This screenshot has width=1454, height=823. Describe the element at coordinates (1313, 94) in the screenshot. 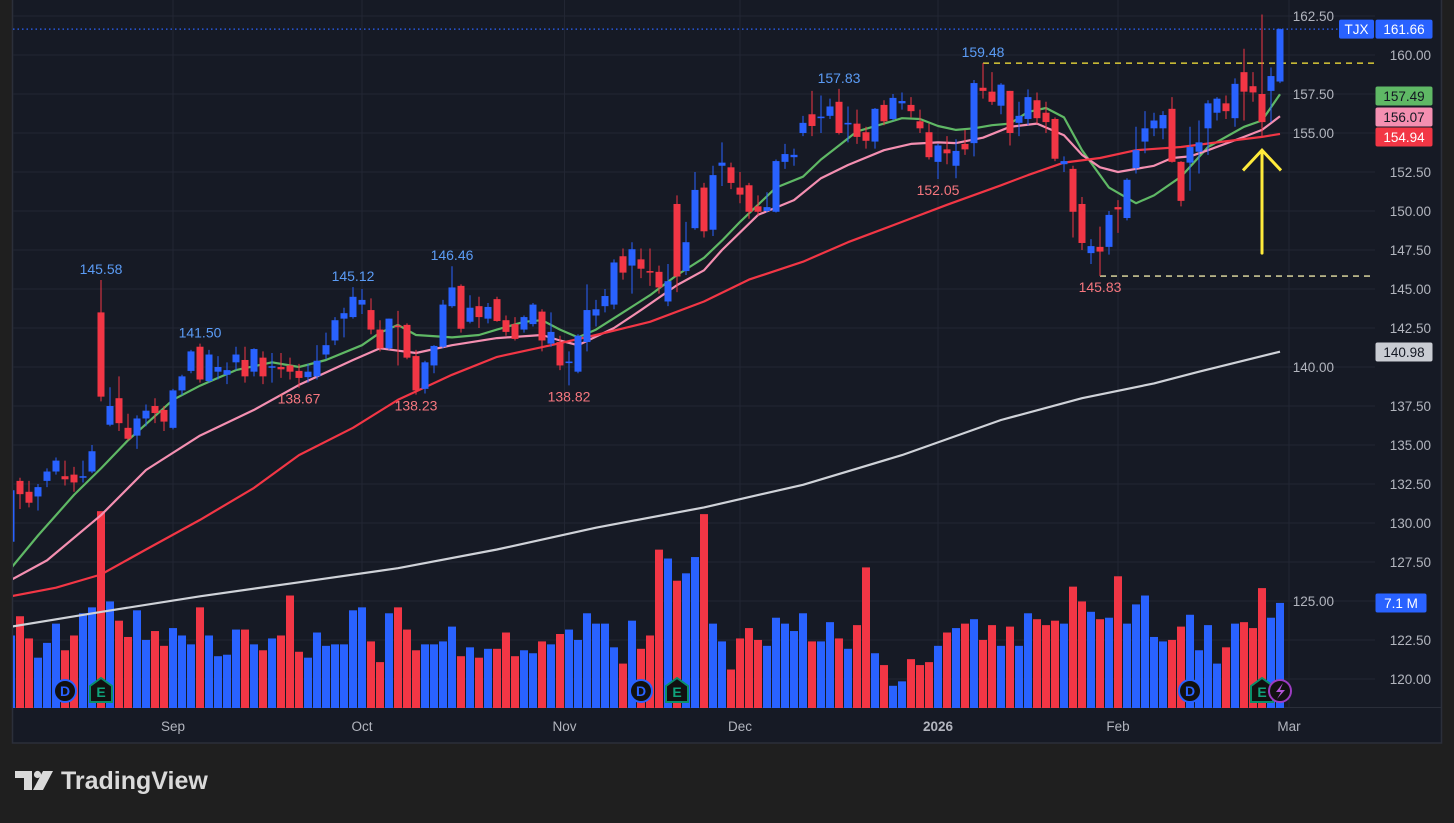

I see `price-tick-label: 157.50` at that location.